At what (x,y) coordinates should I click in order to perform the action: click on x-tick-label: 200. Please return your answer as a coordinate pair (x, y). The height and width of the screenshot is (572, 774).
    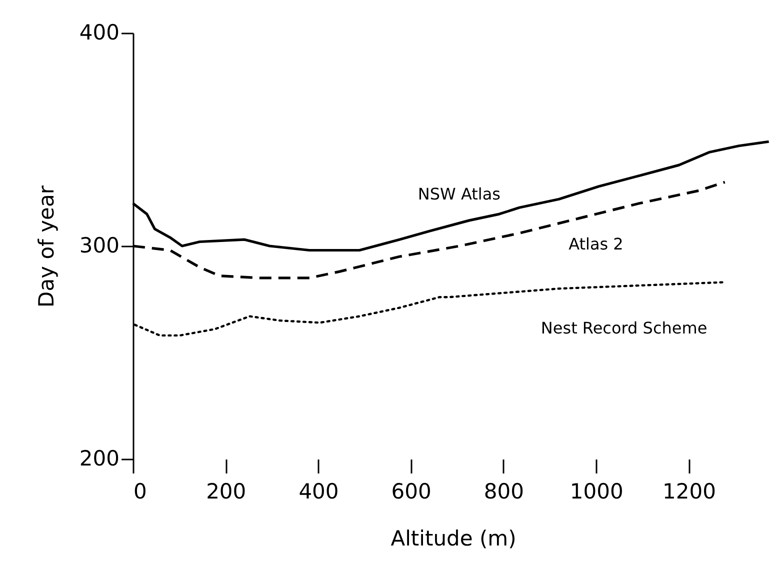
    Looking at the image, I should click on (226, 492).